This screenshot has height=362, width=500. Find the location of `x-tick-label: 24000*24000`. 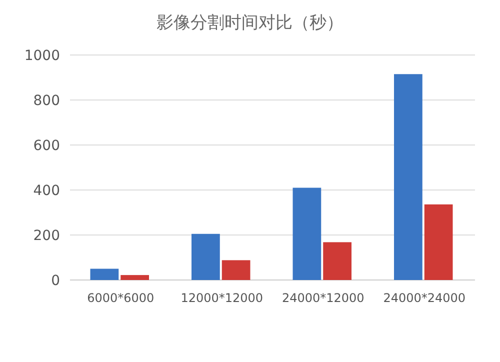

x-tick-label: 24000*24000 is located at coordinates (424, 298).